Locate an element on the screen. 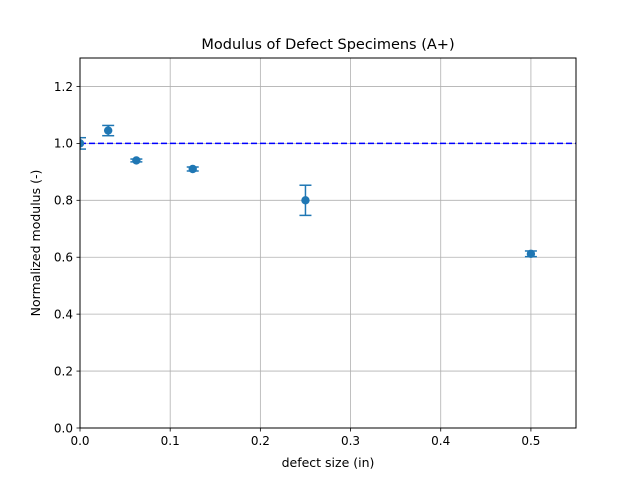 This screenshot has width=640, height=480. y-tick-label: 0.4 is located at coordinates (63, 314).